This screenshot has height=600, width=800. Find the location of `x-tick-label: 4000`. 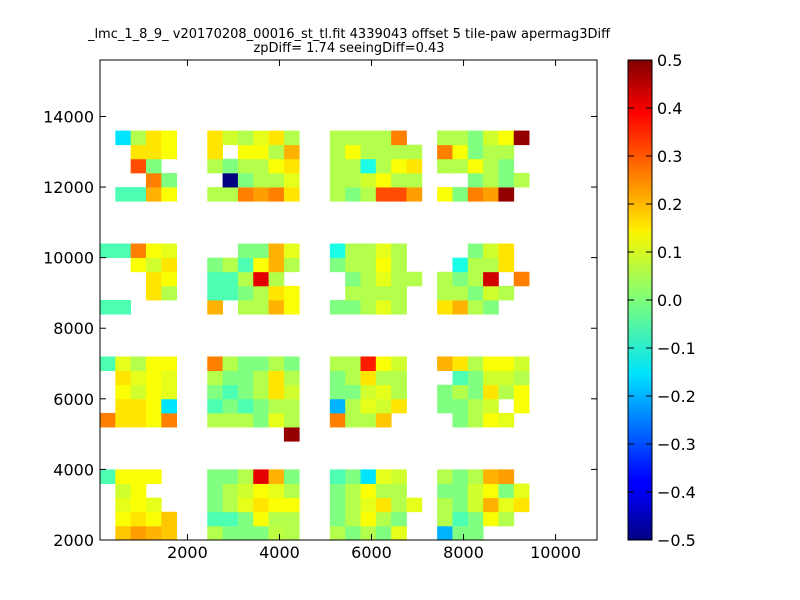

x-tick-label: 4000 is located at coordinates (279, 552).